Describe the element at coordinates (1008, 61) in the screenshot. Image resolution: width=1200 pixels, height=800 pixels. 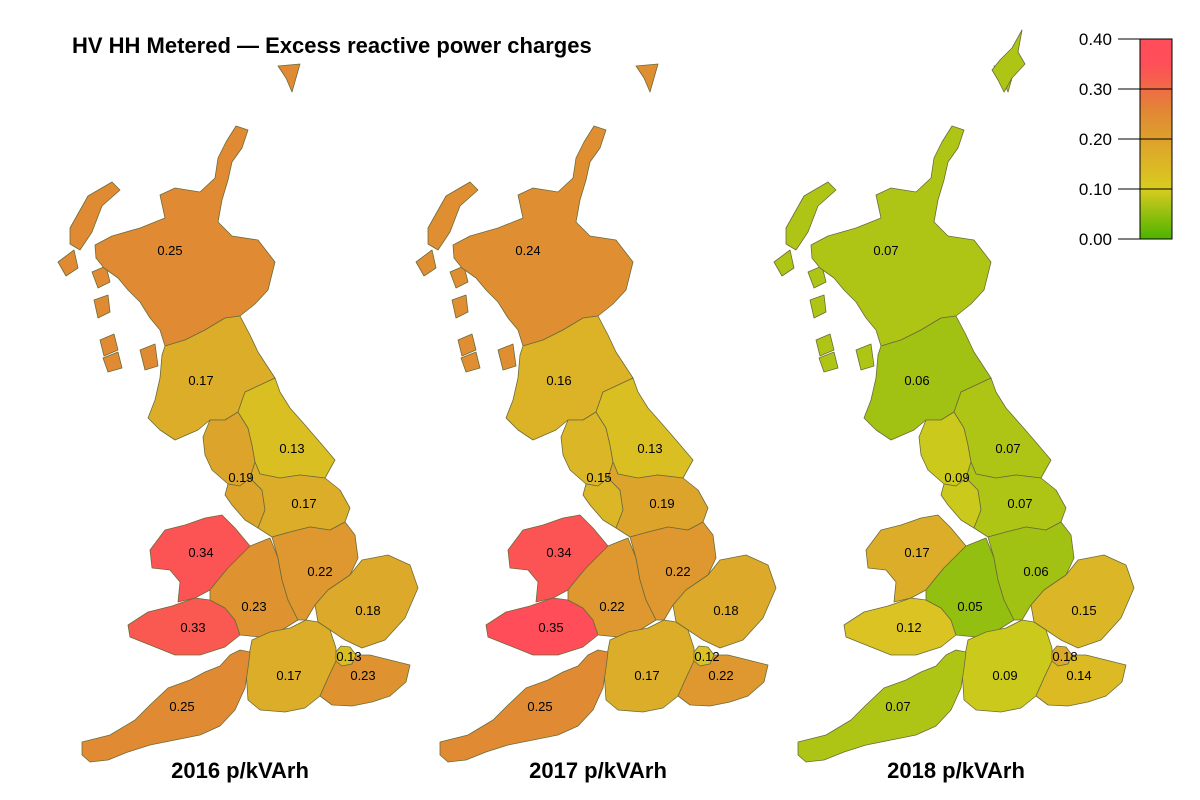
I see `shetland-islands` at that location.